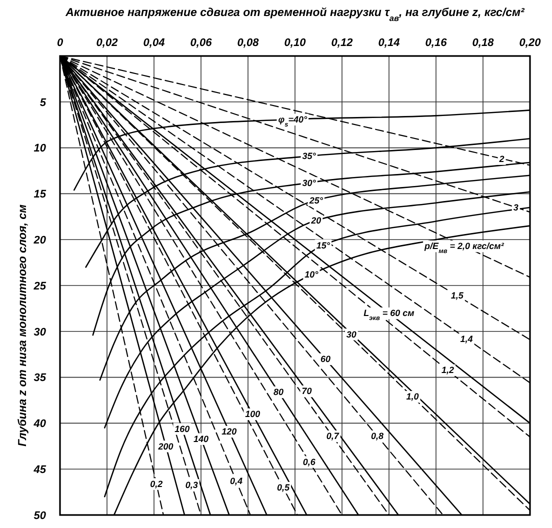  Describe the element at coordinates (39, 470) in the screenshot. I see `y-tick-label: 45` at that location.